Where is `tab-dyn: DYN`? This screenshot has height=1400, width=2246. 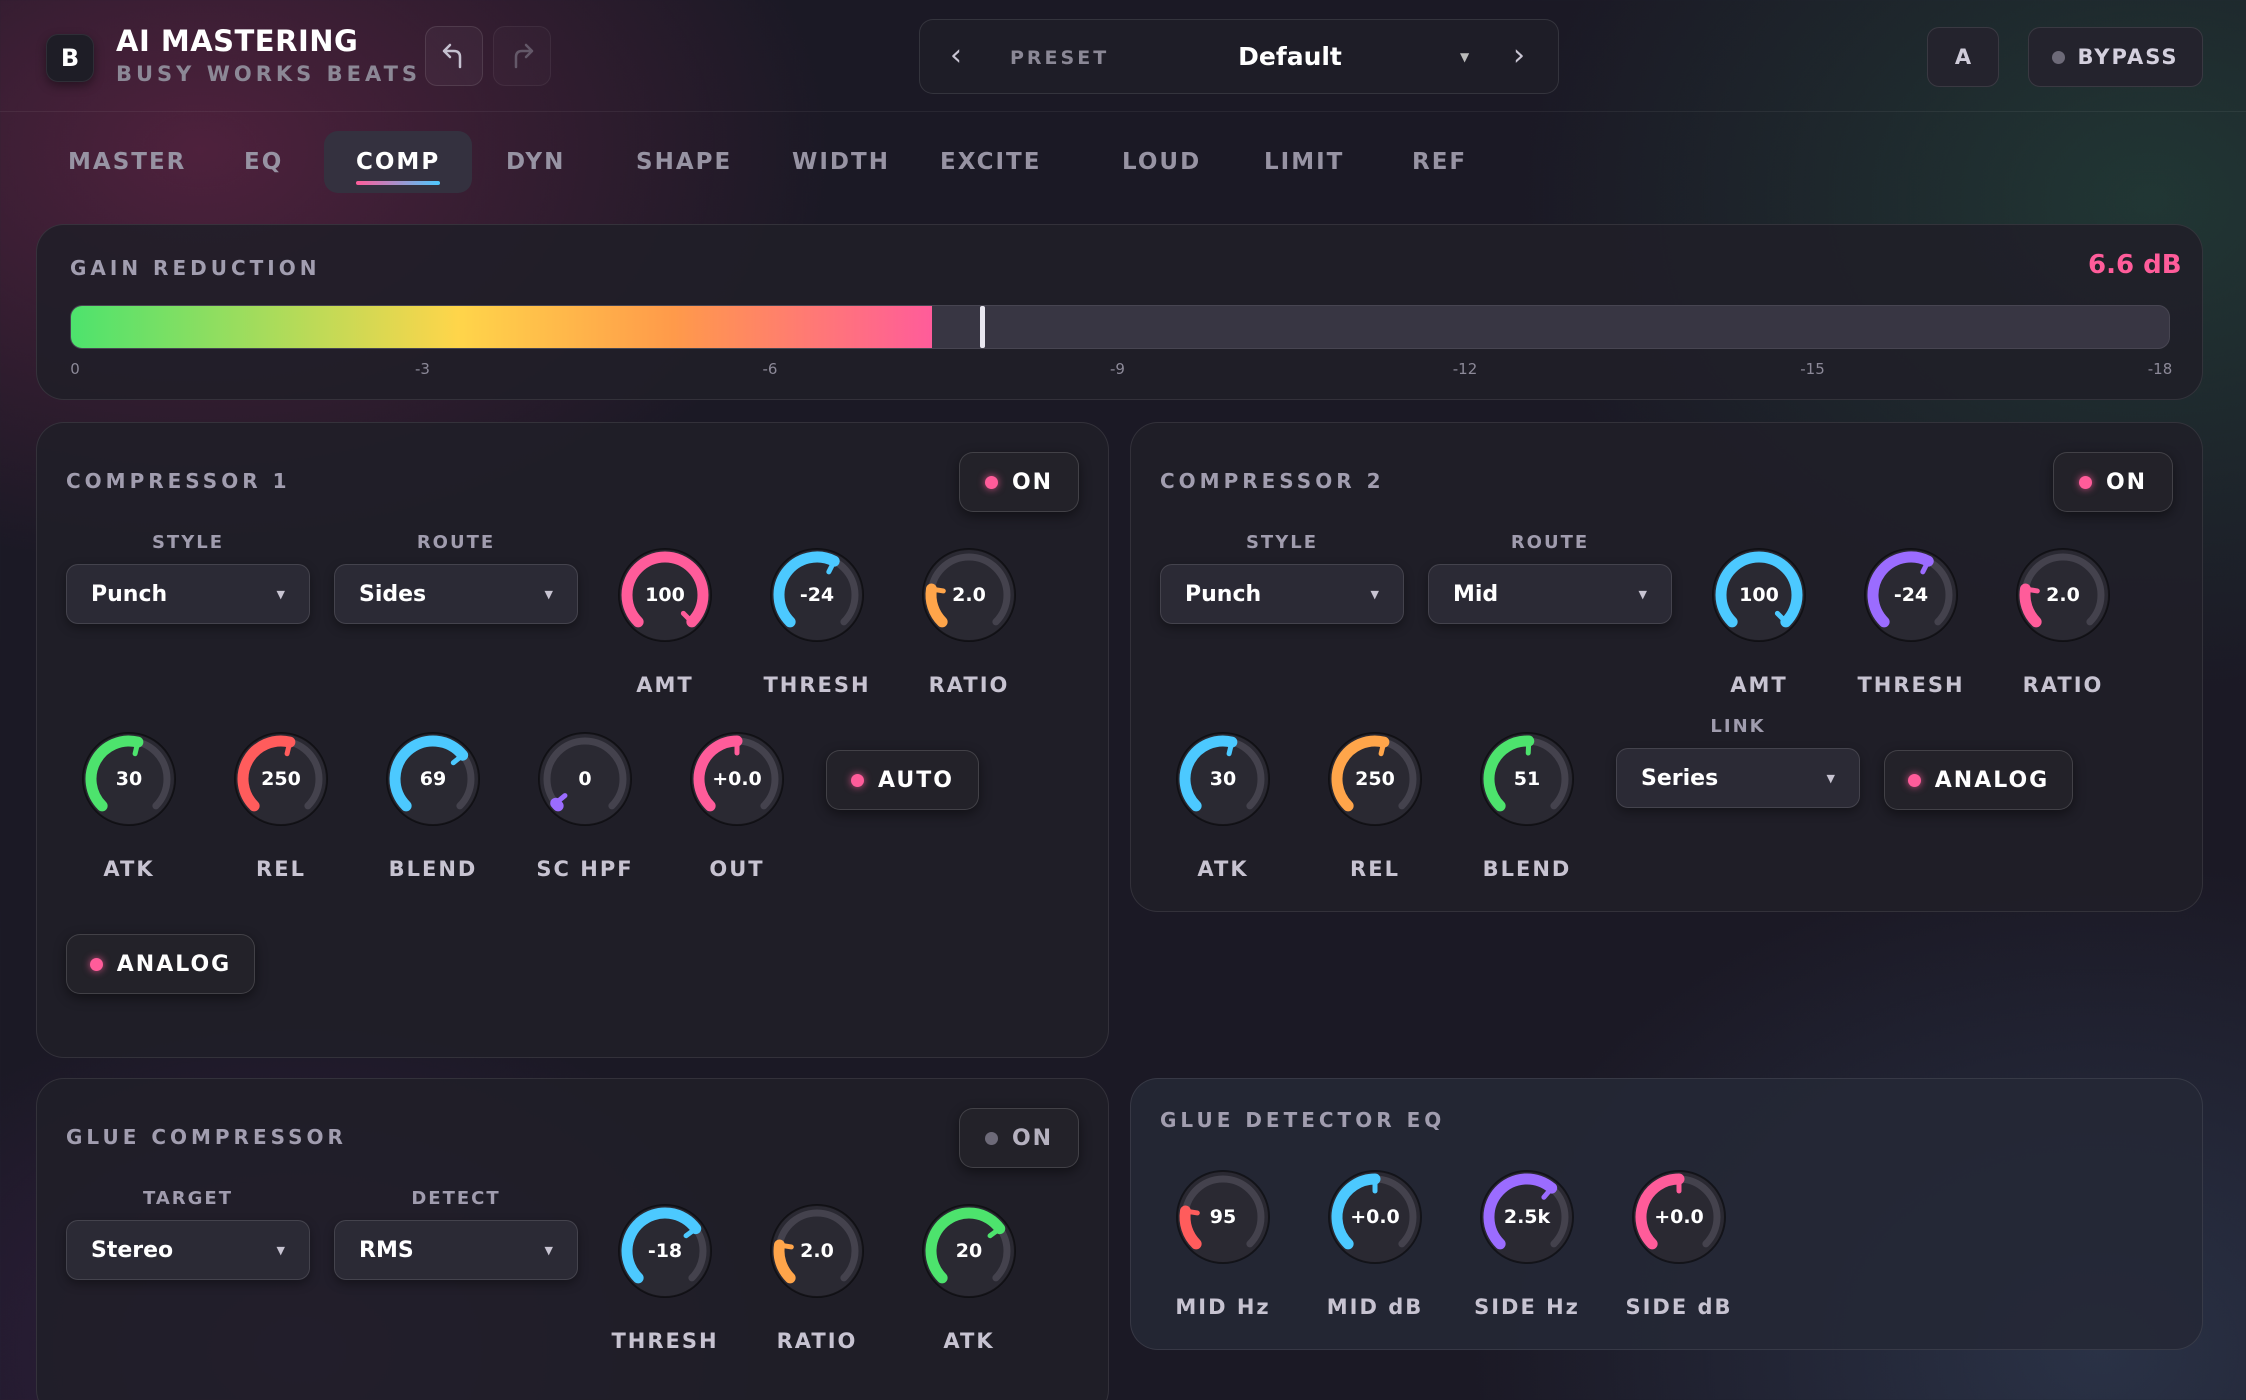
tab-dyn: DYN is located at coordinates (535, 162).